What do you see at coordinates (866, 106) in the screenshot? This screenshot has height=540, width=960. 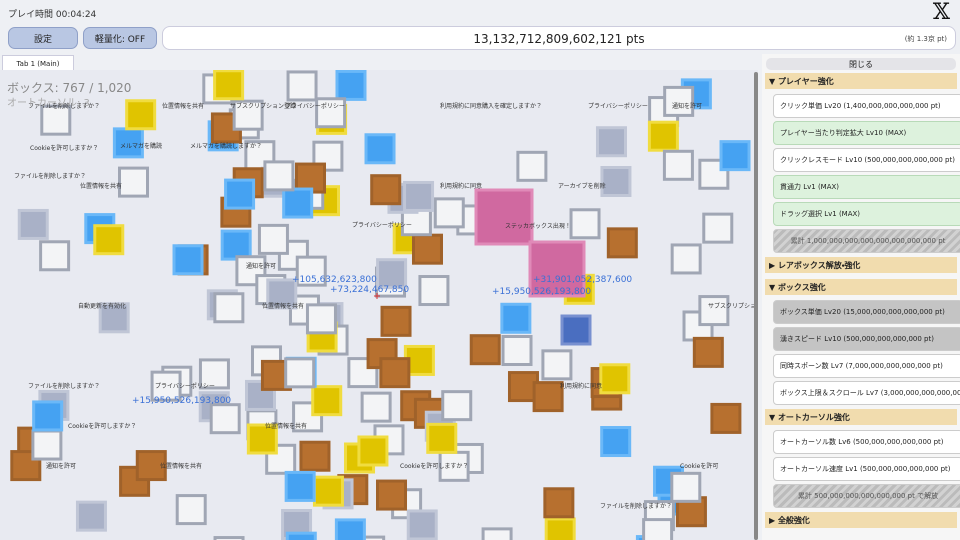 I see `upgrade-item: クリック単価 Lv20 (1,400,000,000,000,000 pt)` at bounding box center [866, 106].